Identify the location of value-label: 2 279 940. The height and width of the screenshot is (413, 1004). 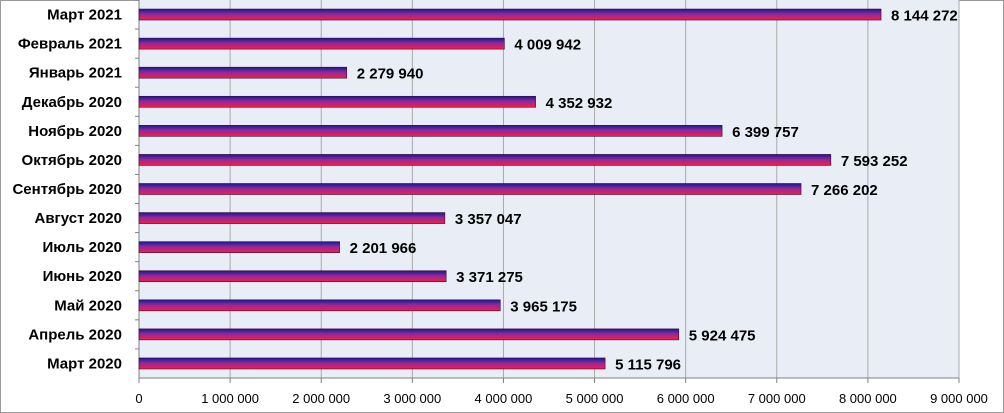
(390, 74).